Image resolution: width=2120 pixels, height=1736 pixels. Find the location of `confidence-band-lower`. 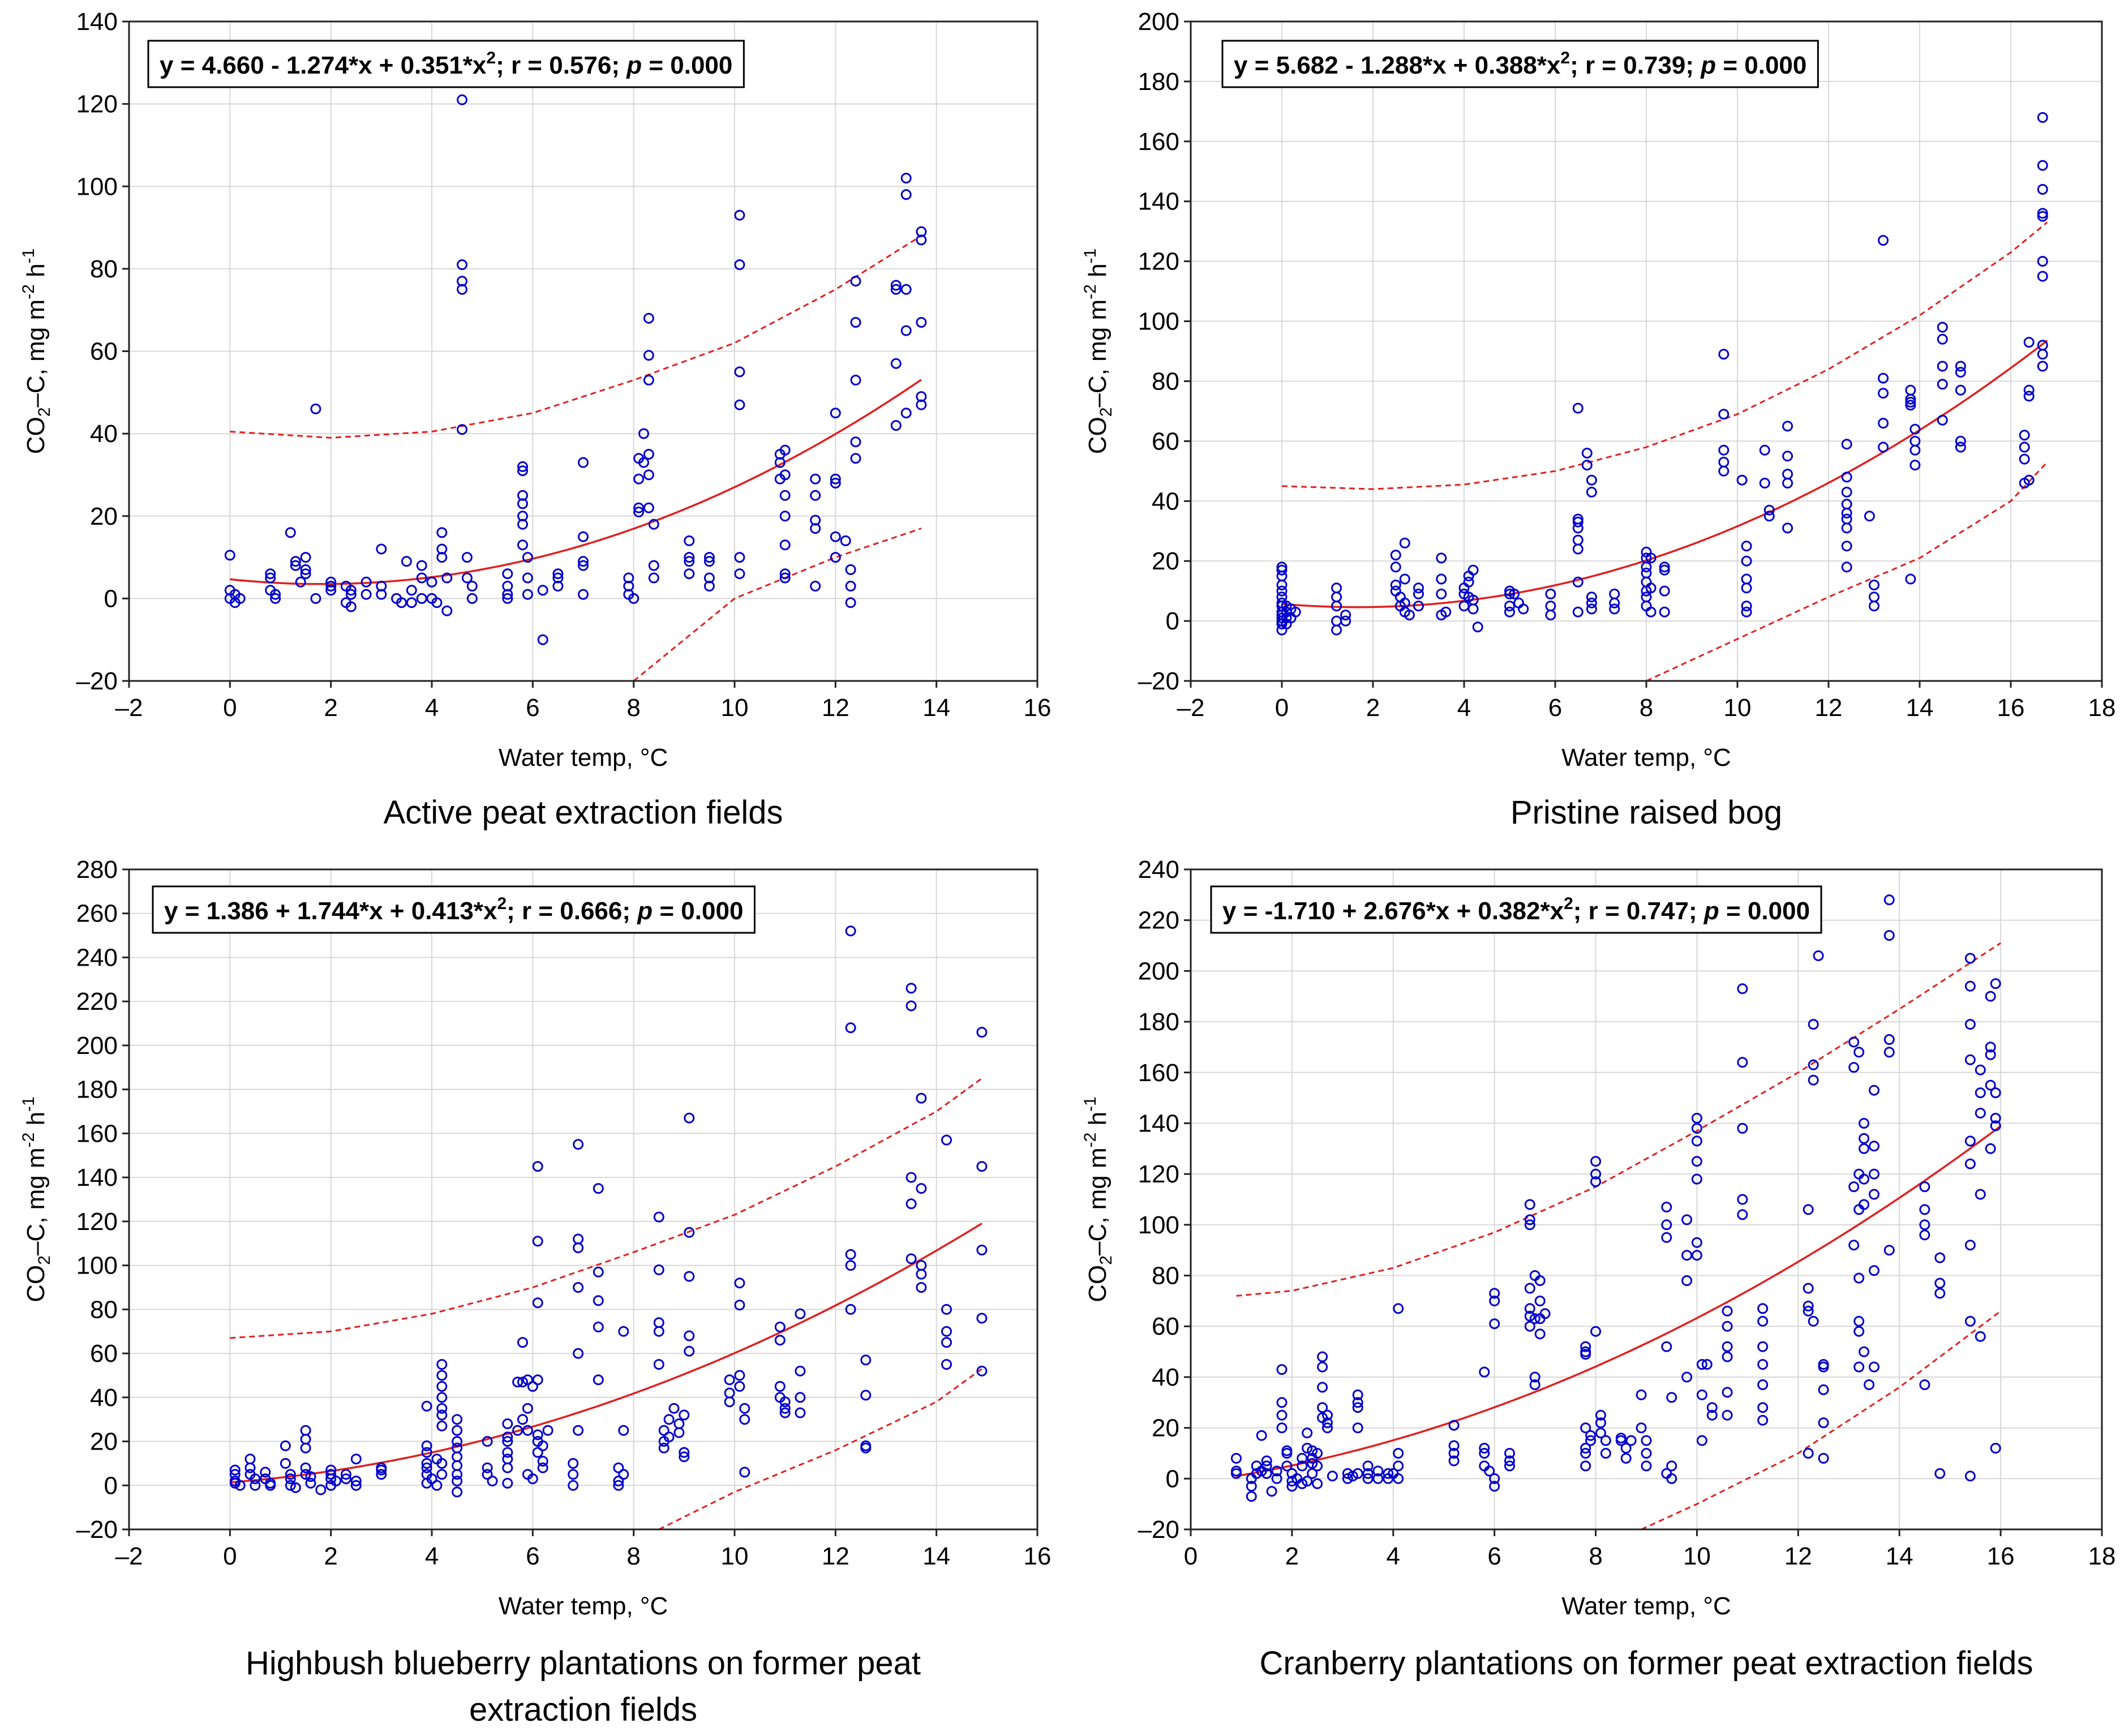

confidence-band-lower is located at coordinates (778, 605).